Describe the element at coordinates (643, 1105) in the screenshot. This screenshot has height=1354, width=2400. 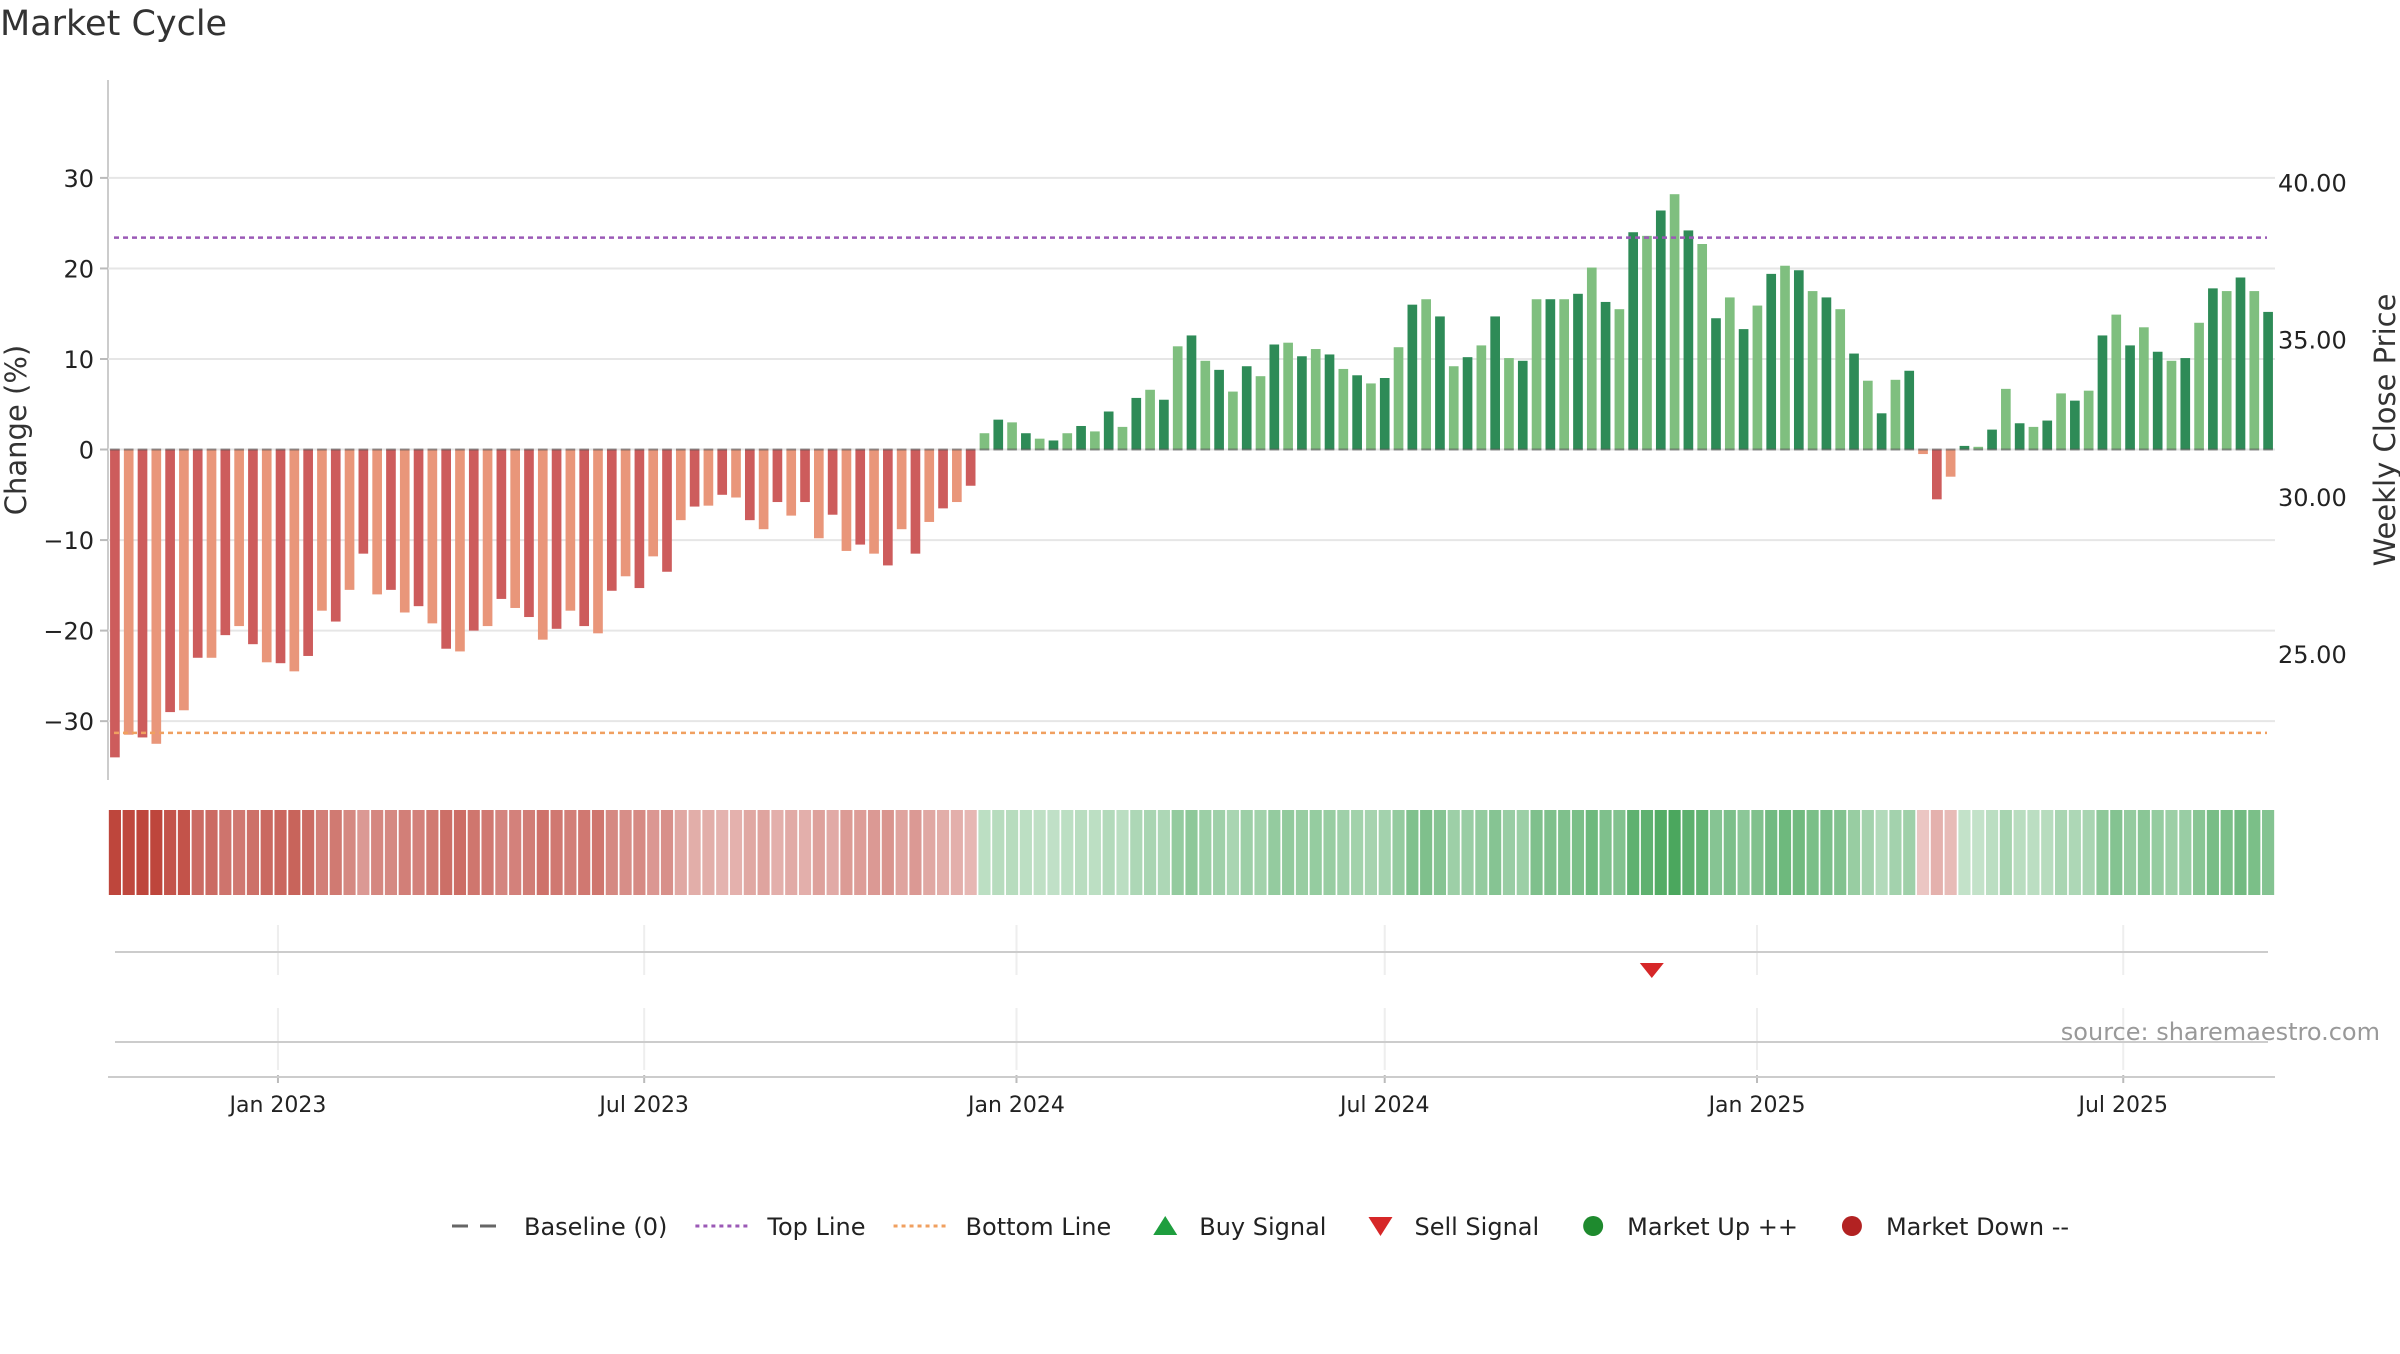
I see `x-tick-label: Jul 2023` at that location.